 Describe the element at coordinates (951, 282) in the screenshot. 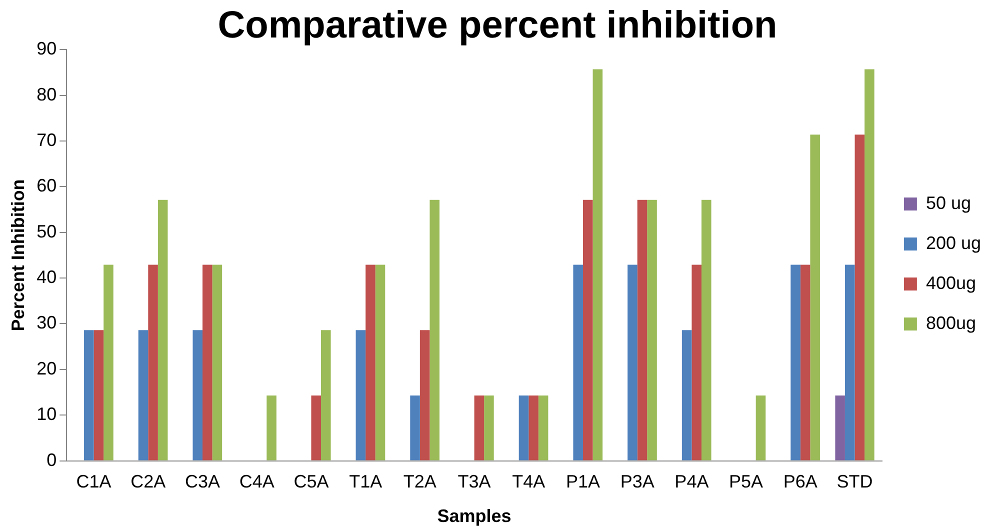

I see `legend-label: 400ug` at that location.